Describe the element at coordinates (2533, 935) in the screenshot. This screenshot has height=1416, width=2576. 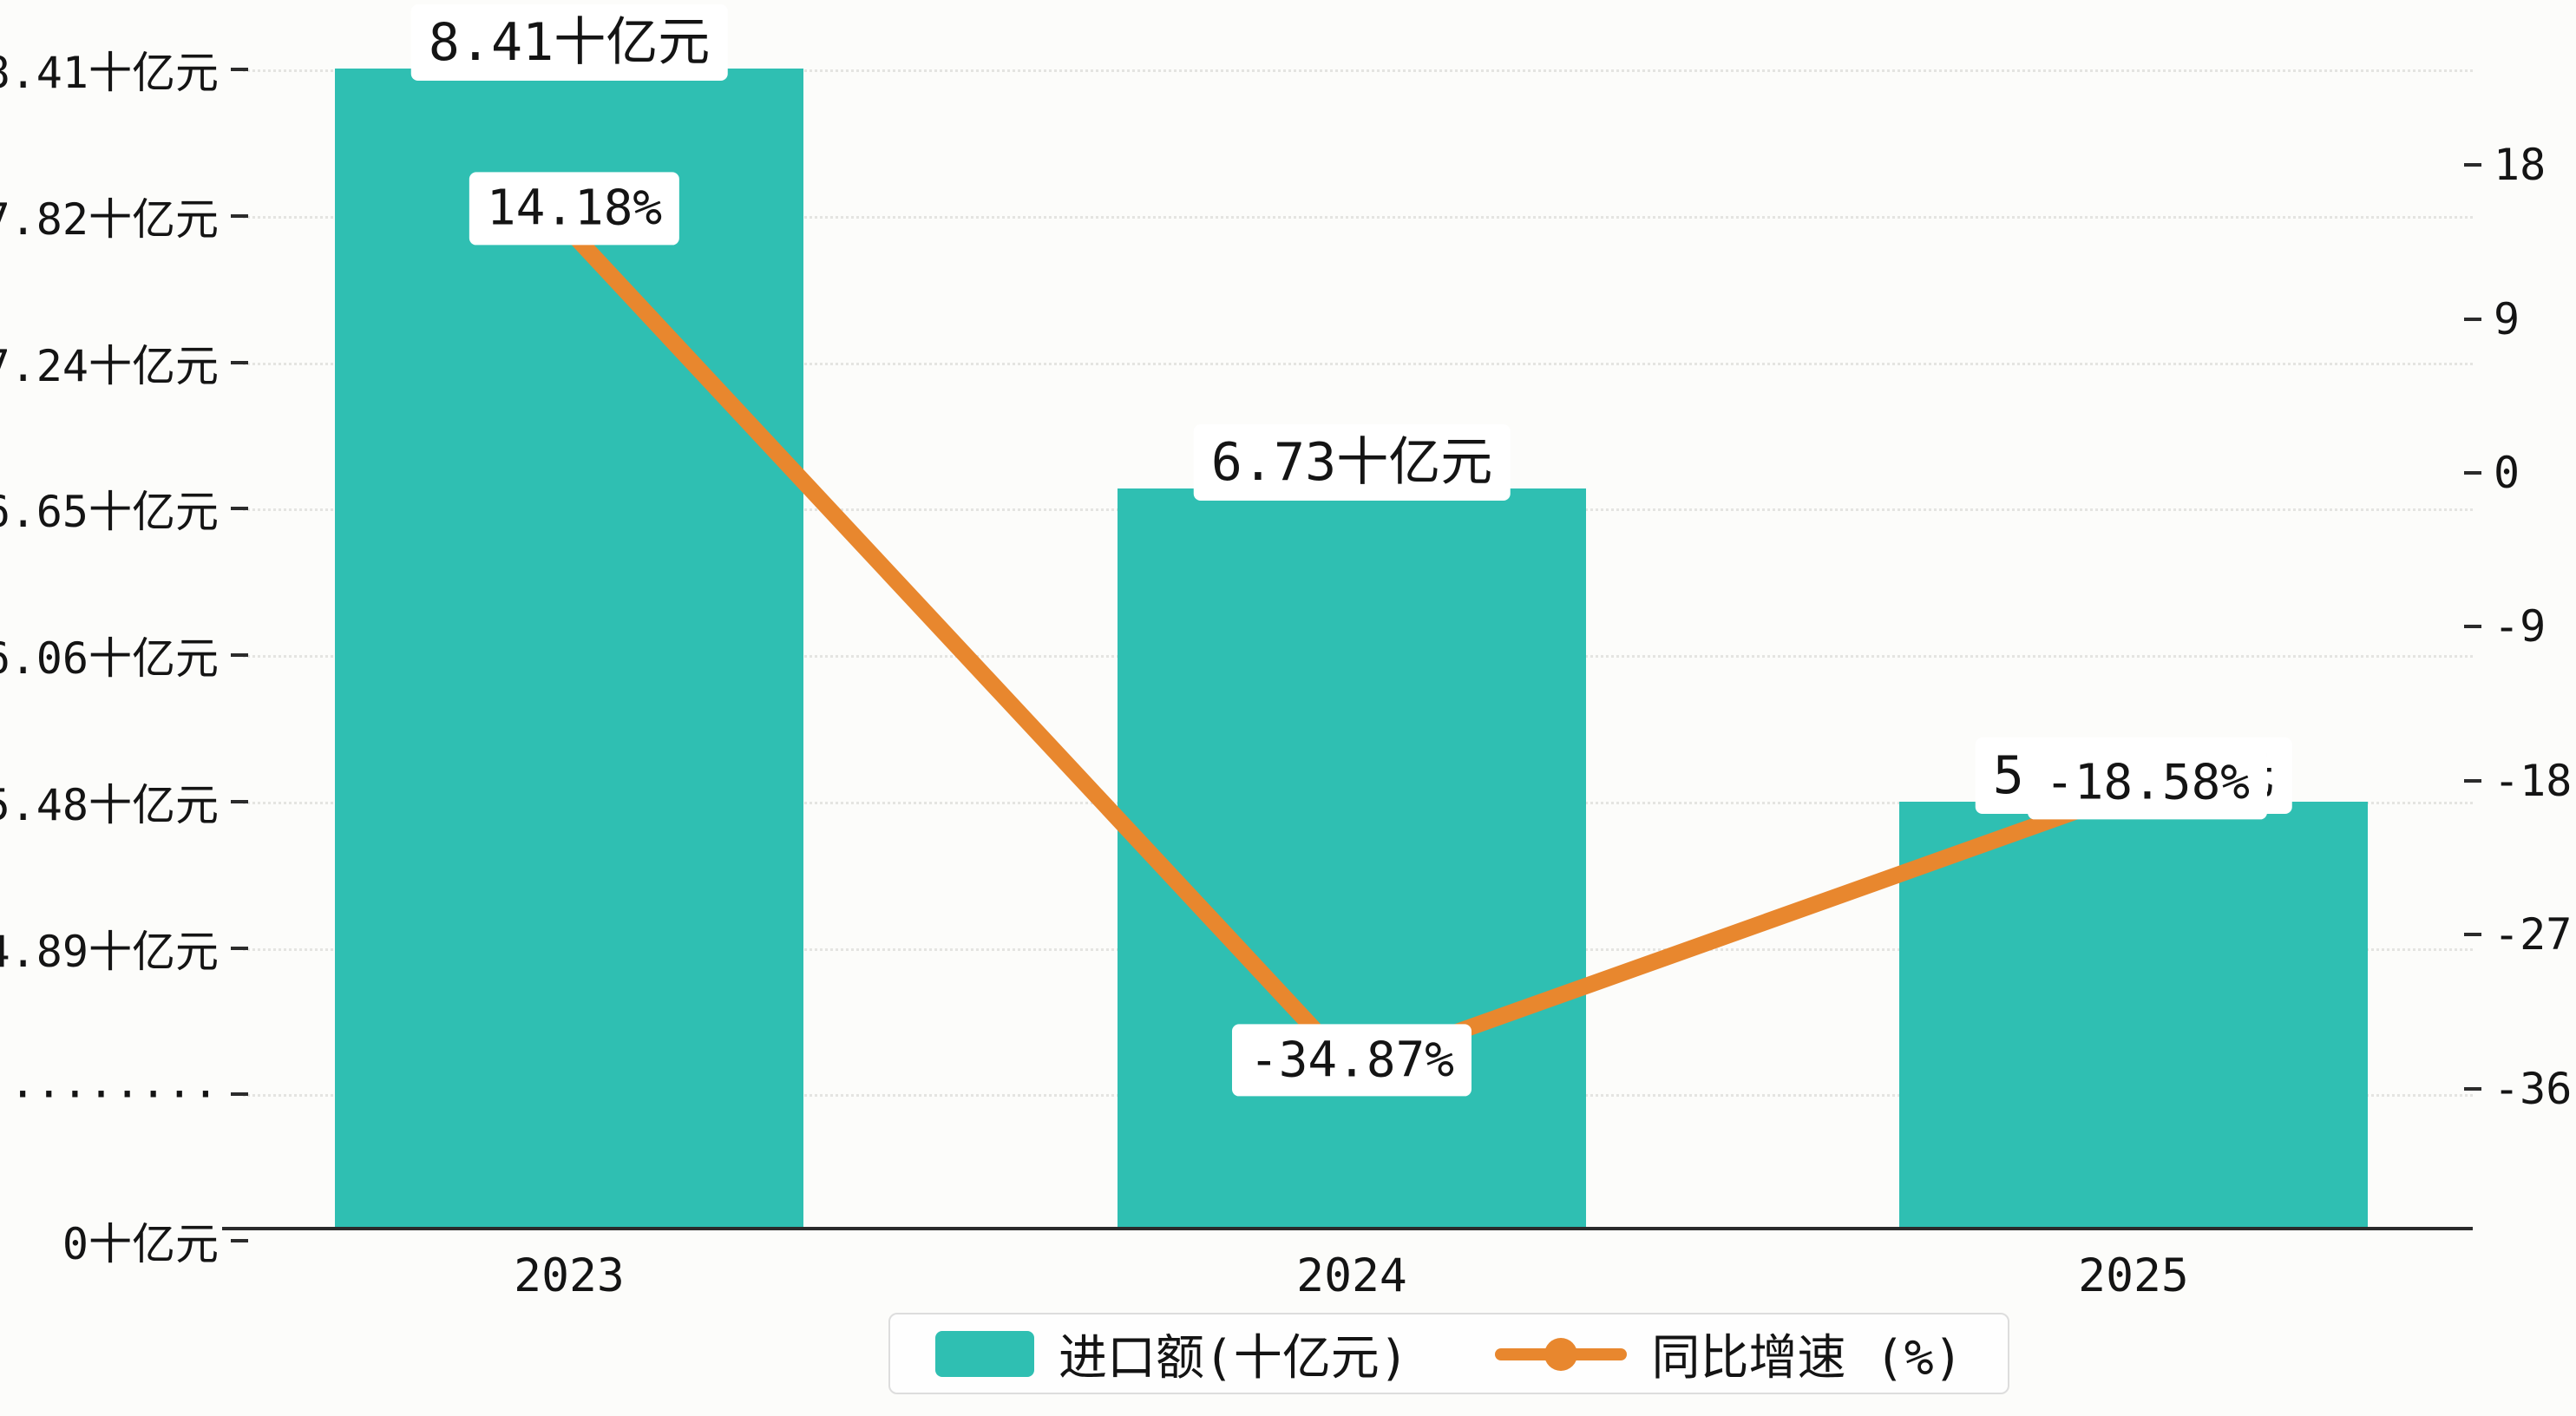
I see `right-axis-tick-label: -27` at that location.